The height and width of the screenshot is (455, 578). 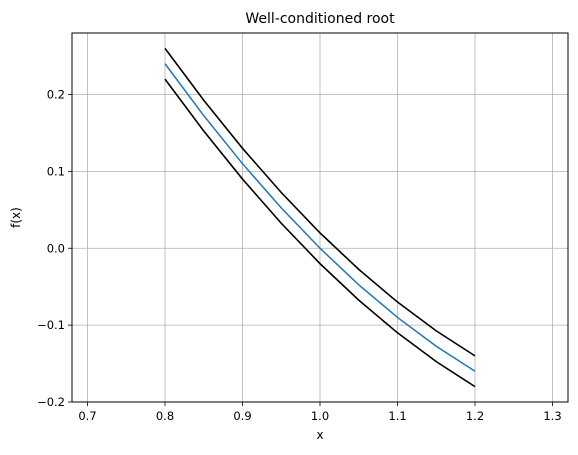 What do you see at coordinates (87, 416) in the screenshot?
I see `x-tick-label: 0.7` at bounding box center [87, 416].